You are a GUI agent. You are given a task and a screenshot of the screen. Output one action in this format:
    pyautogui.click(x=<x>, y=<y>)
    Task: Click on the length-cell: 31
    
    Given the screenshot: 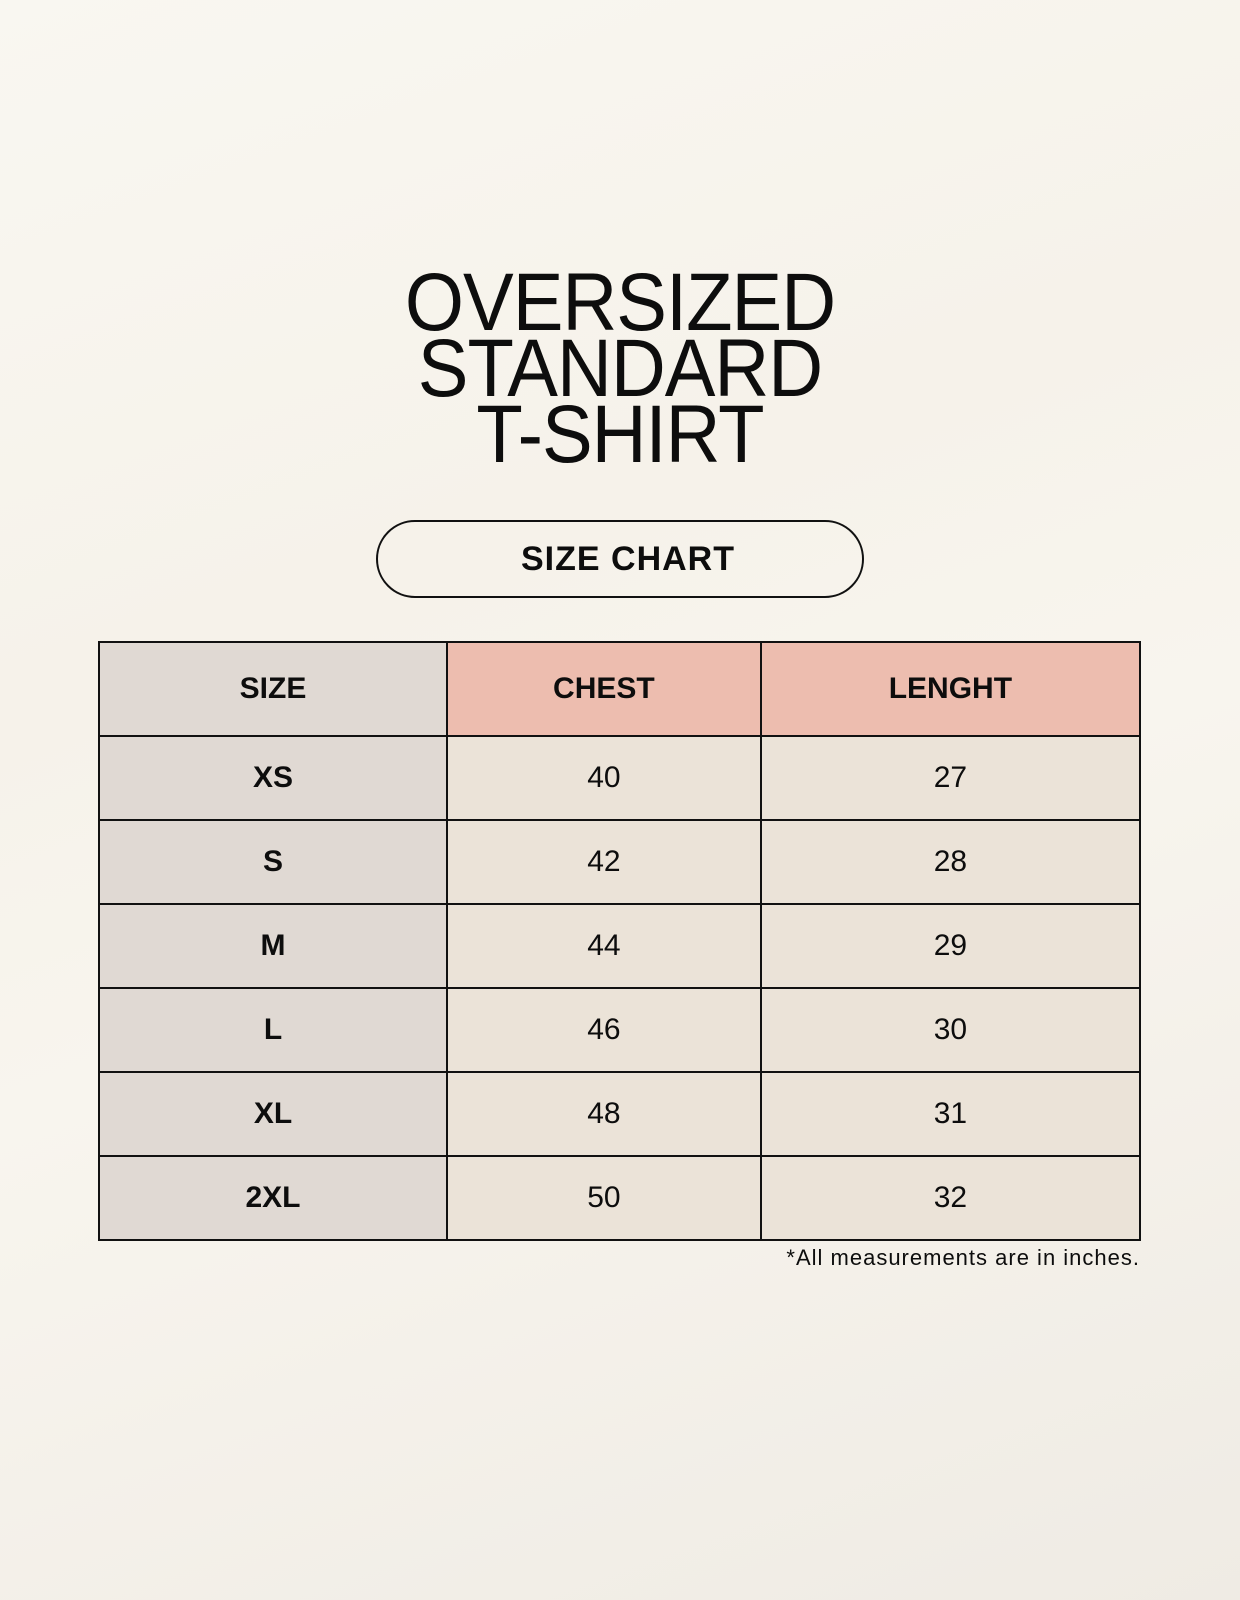 What is the action you would take?
    pyautogui.click(x=950, y=1114)
    